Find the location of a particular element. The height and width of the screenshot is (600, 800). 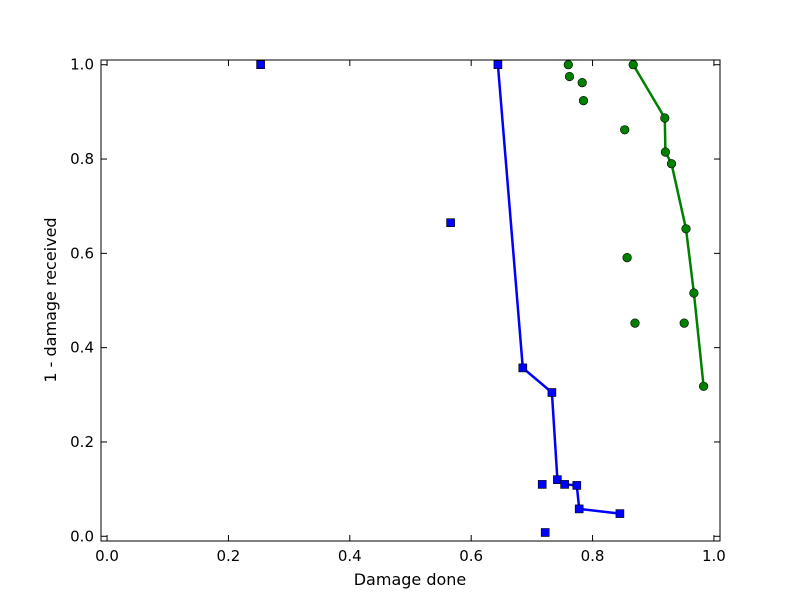

y-axis-label: 1 - damage received is located at coordinates (50, 299).